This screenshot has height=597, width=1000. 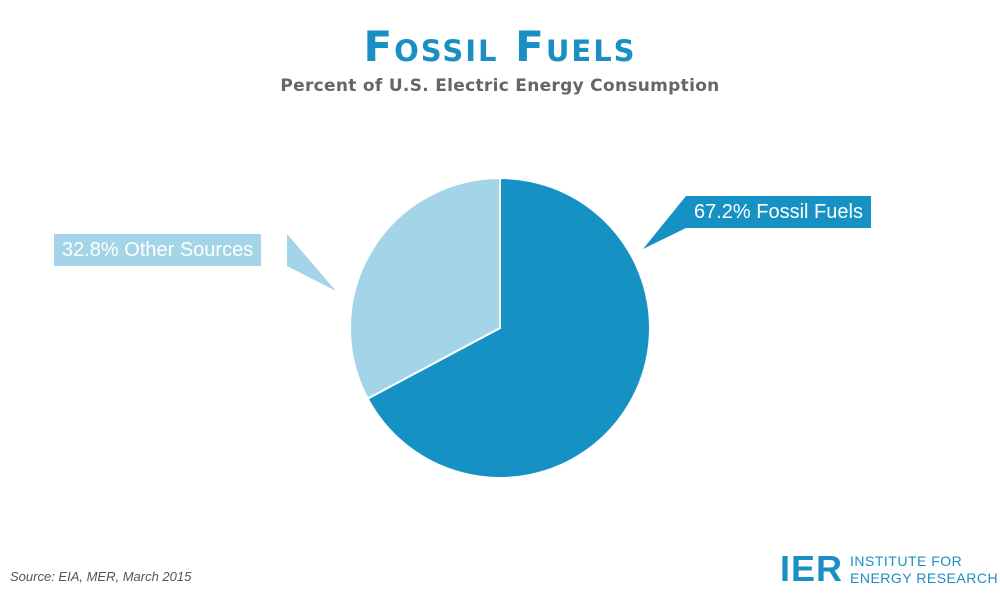 I want to click on logo-line-2: ENERGY RESEARCH, so click(x=924, y=578).